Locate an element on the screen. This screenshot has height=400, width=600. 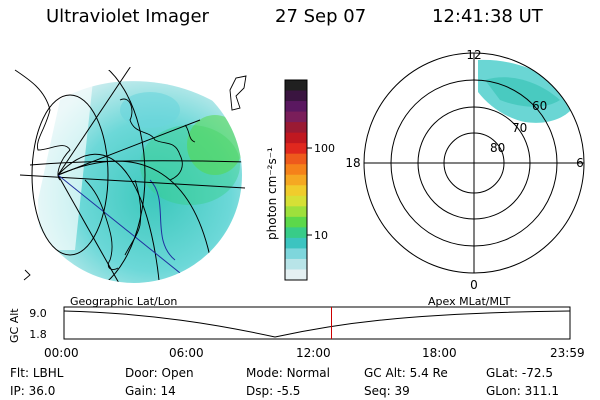
mlt-label-dusk: 18 is located at coordinates (352, 163).